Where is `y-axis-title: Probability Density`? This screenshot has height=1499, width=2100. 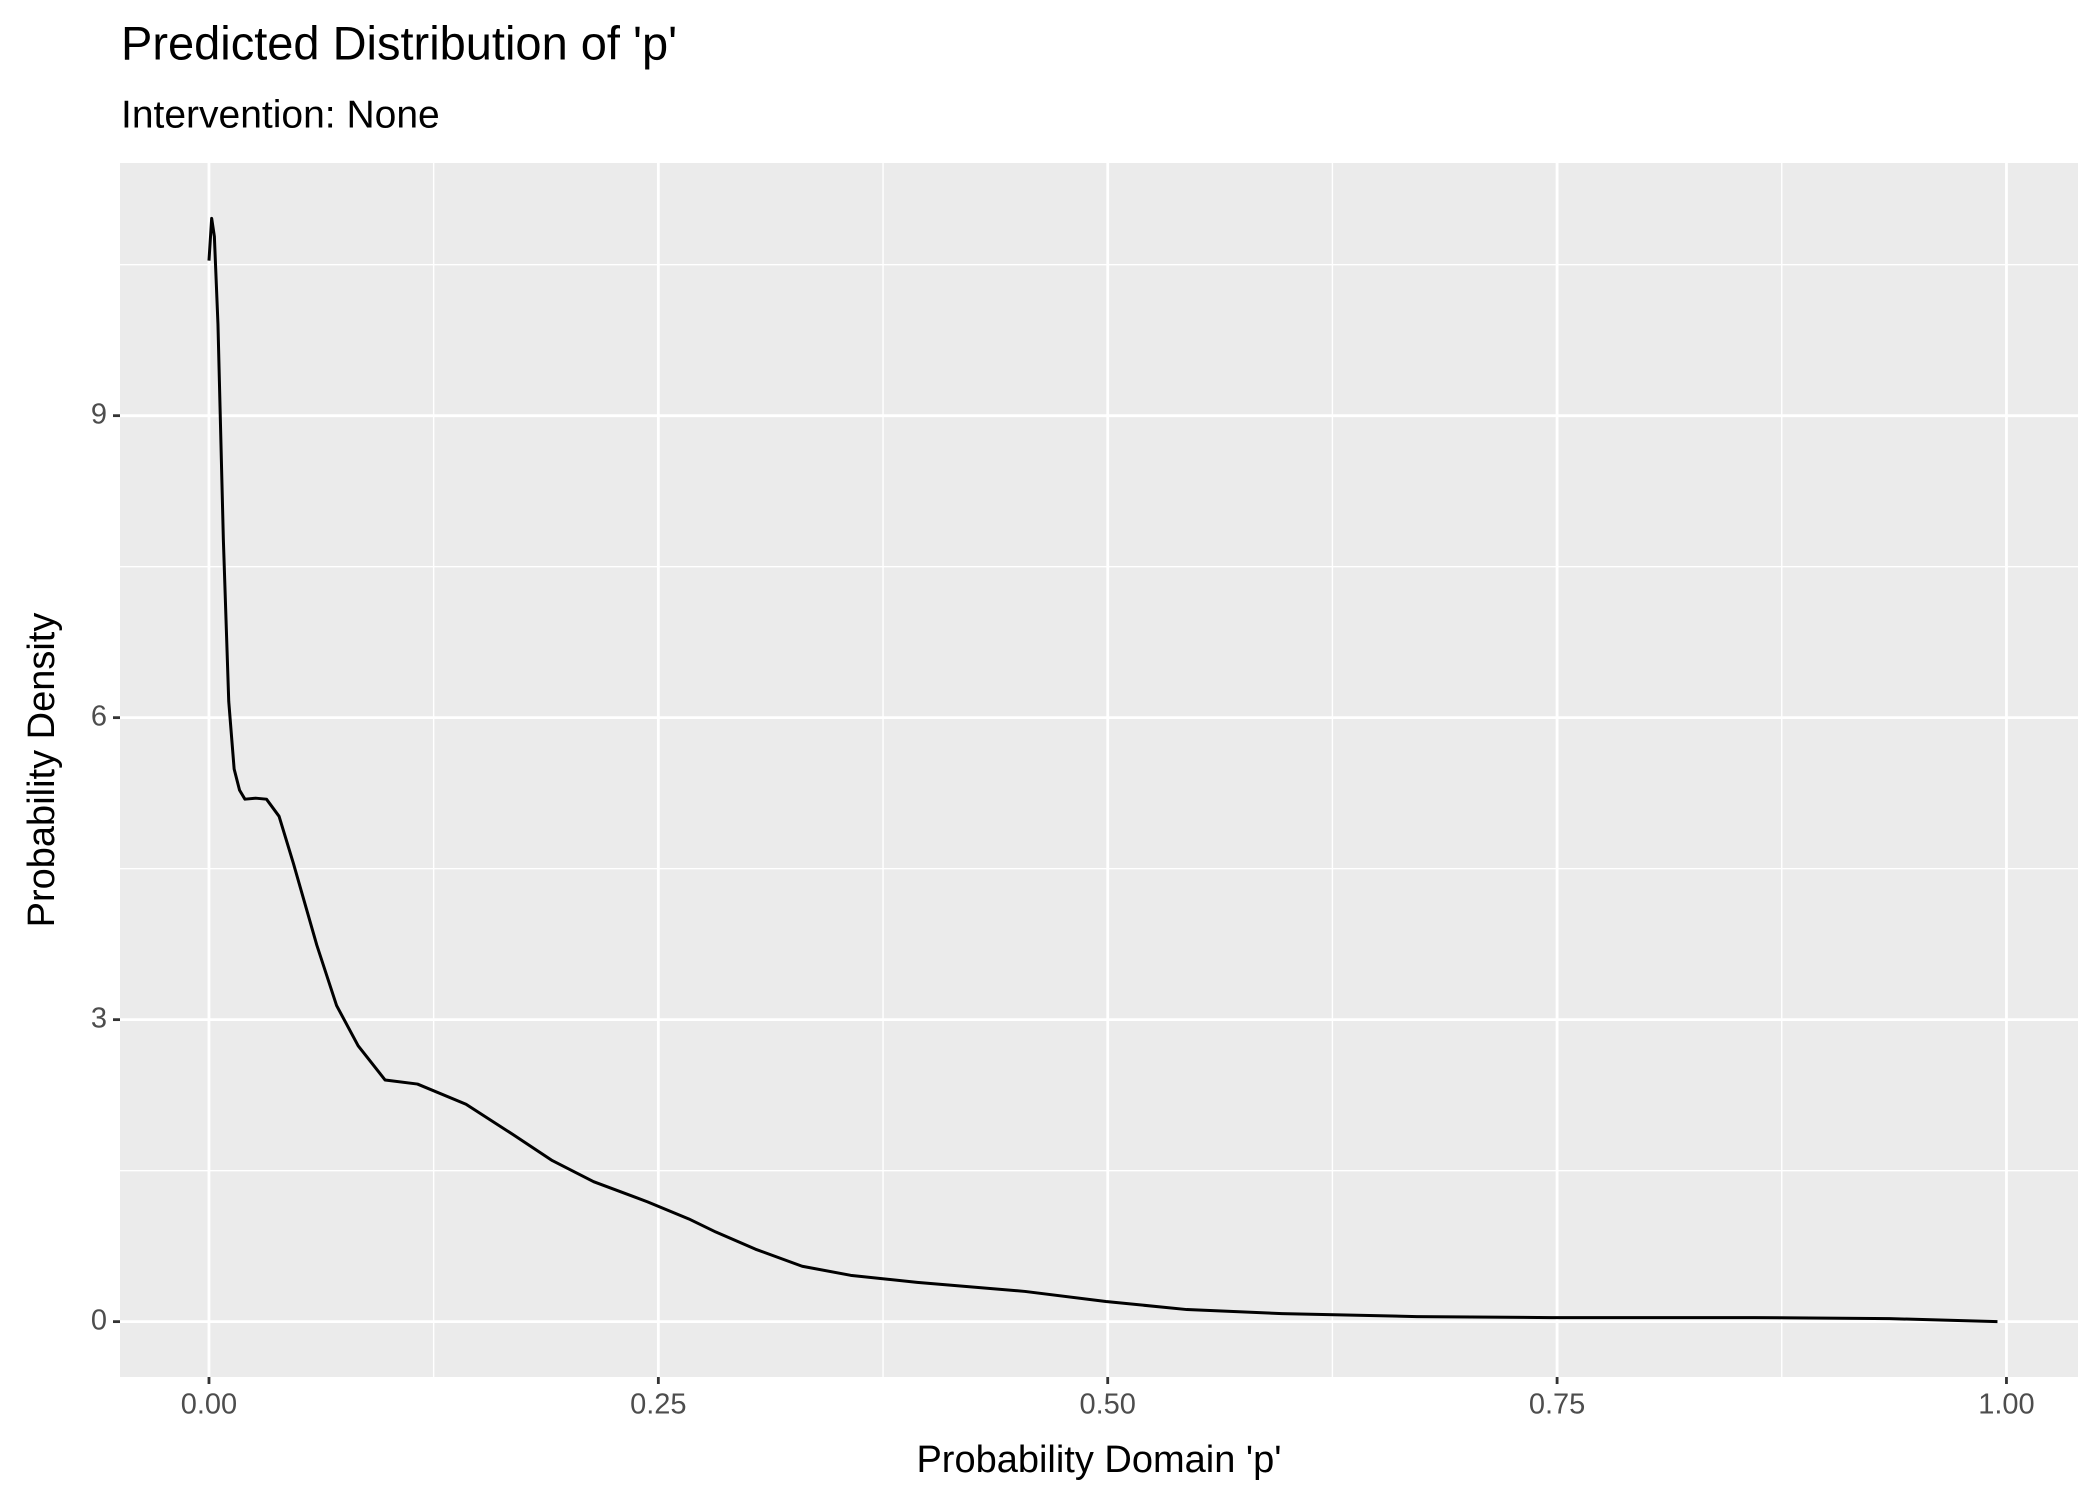
y-axis-title: Probability Density is located at coordinates (42, 770).